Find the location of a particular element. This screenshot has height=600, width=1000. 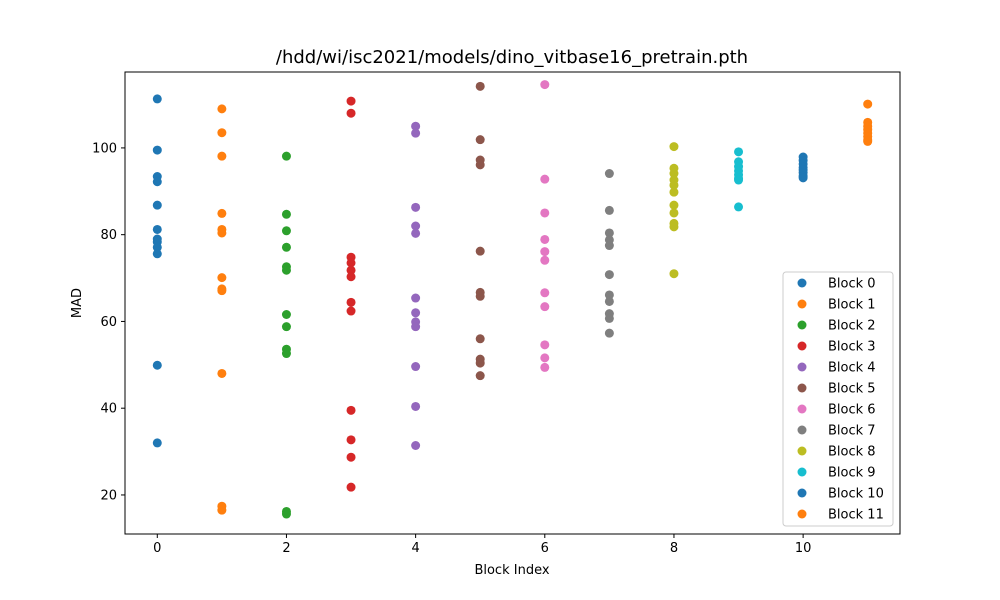

legend-label-block-5: Block 5 is located at coordinates (852, 389).